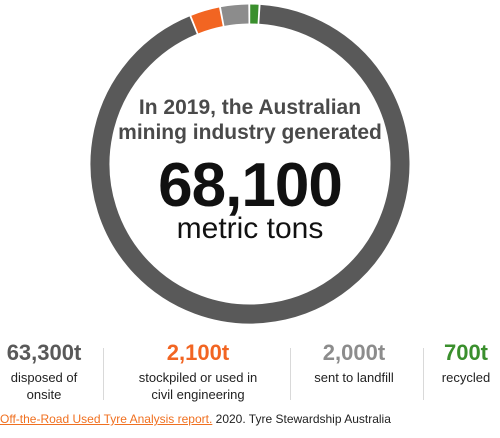 The height and width of the screenshot is (438, 500). I want to click on stat-disposed-onsite-label: disposed of onsite, so click(44, 386).